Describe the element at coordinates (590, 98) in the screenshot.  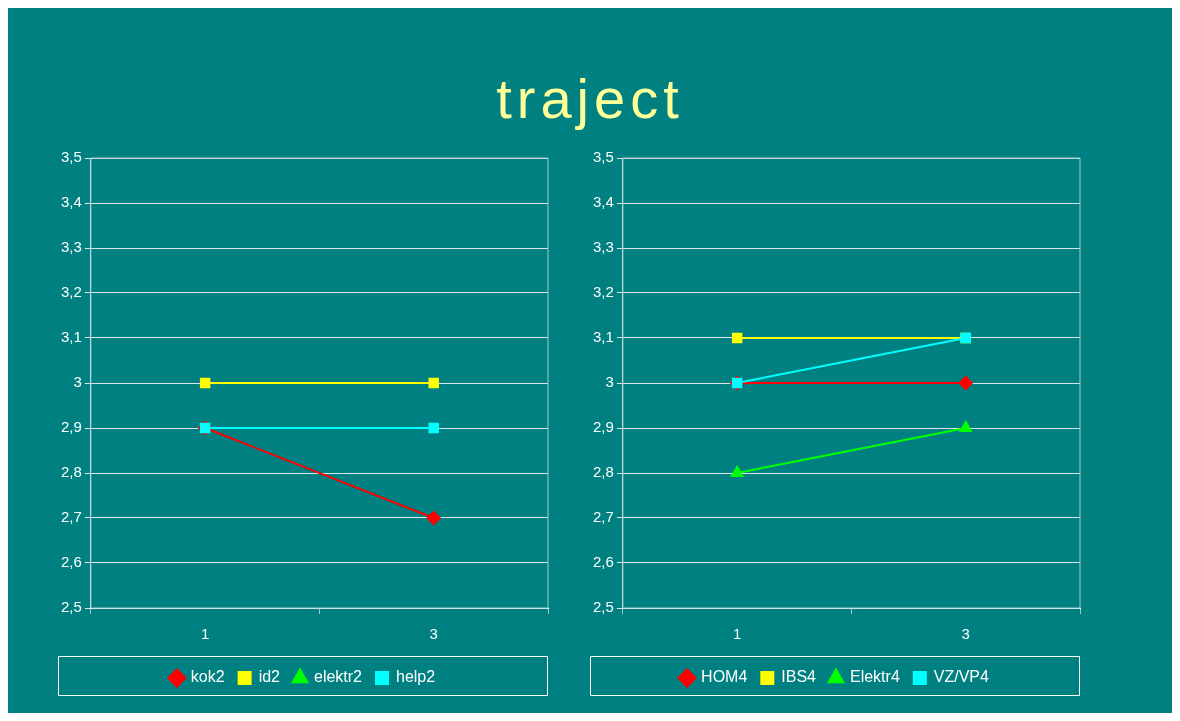
I see `chart-title: traject` at that location.